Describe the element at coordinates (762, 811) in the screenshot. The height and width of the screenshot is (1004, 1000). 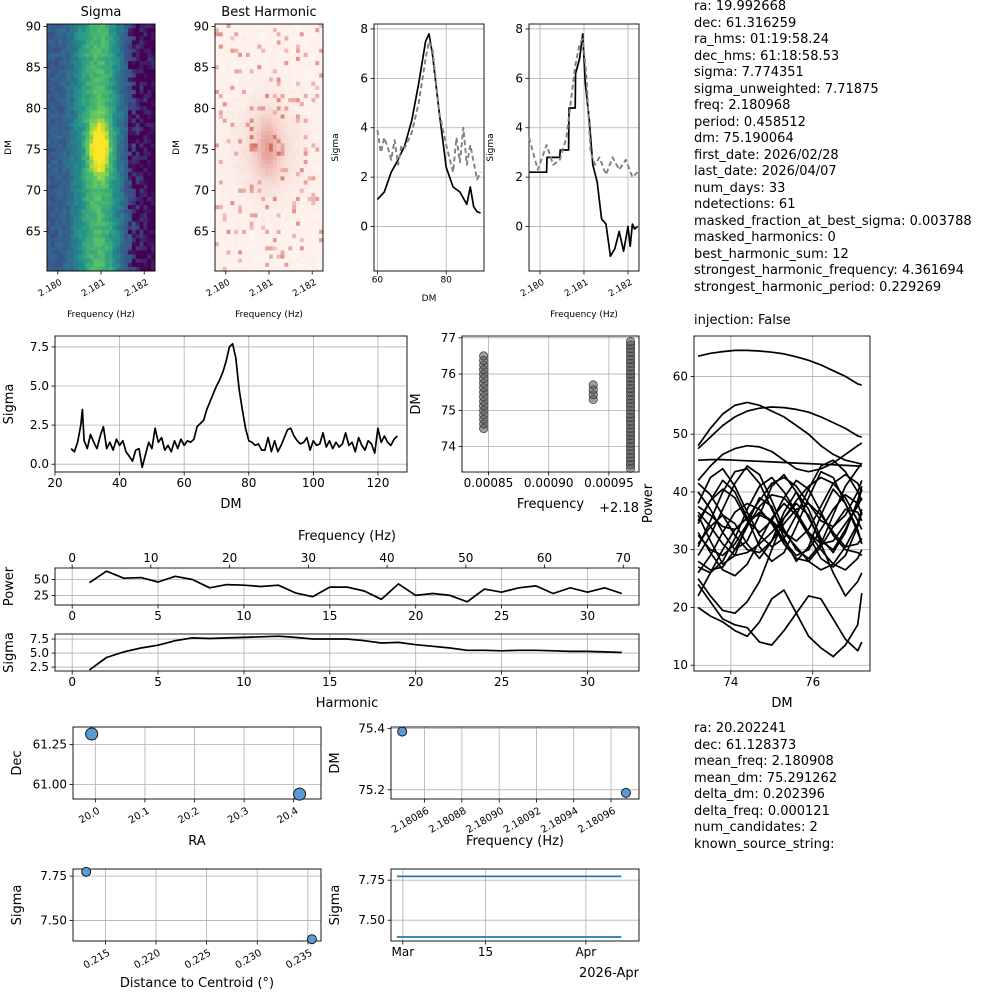
I see `info-line: delta_freq: 0.000121` at that location.